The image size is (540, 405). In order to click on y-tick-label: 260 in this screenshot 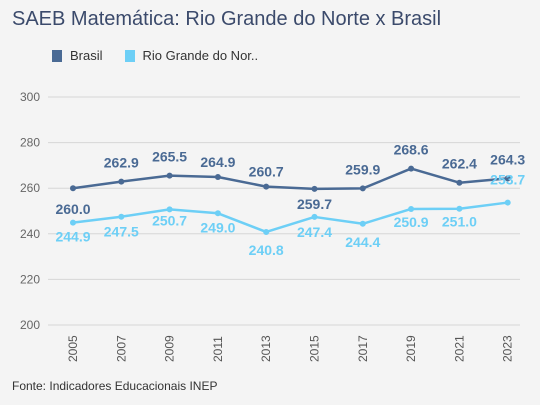, I will do `click(30, 188)`.